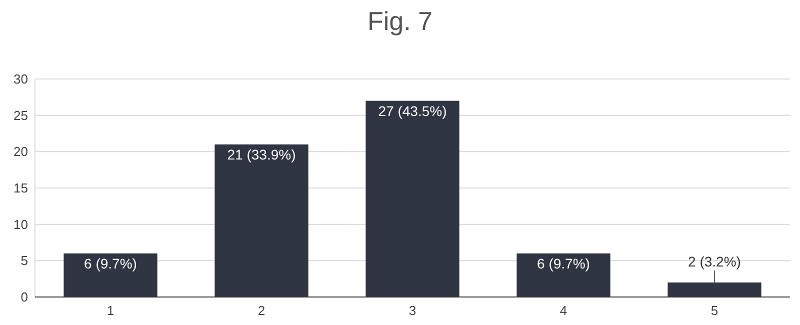 The height and width of the screenshot is (325, 800). What do you see at coordinates (21, 224) in the screenshot?
I see `y-tick-label: 10` at bounding box center [21, 224].